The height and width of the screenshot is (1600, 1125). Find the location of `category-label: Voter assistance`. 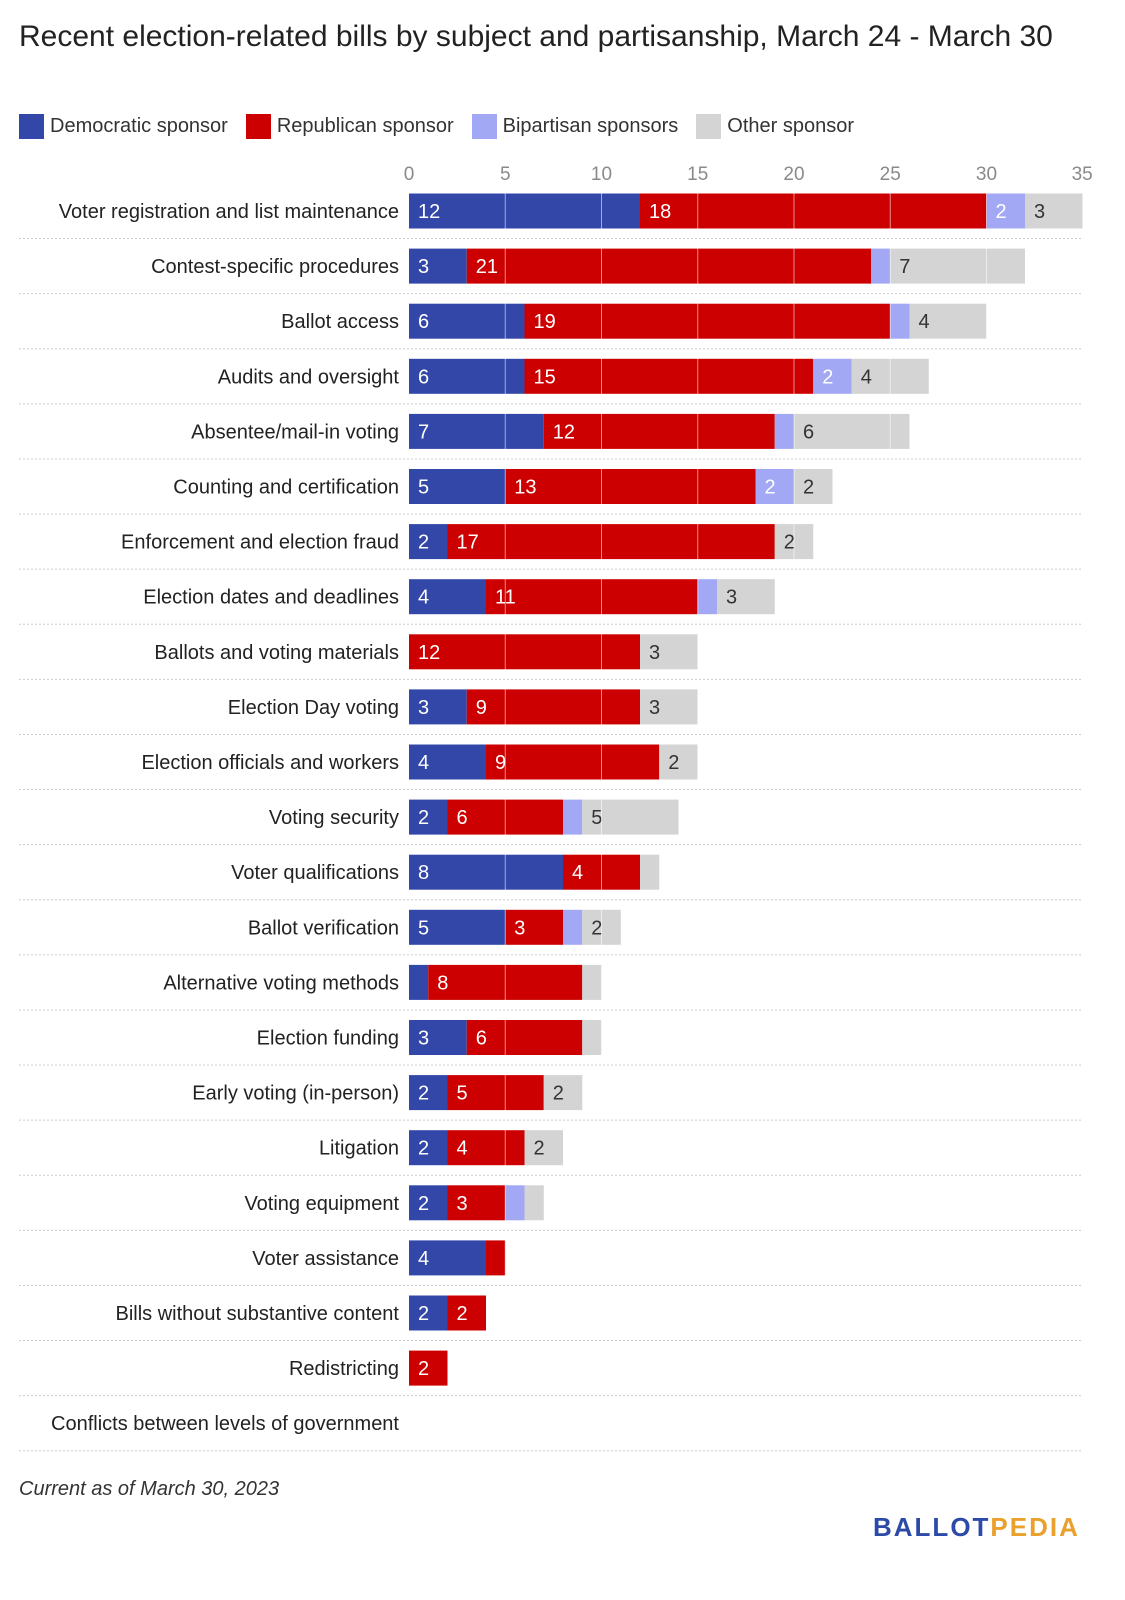

category-label: Voter assistance is located at coordinates (325, 1259).